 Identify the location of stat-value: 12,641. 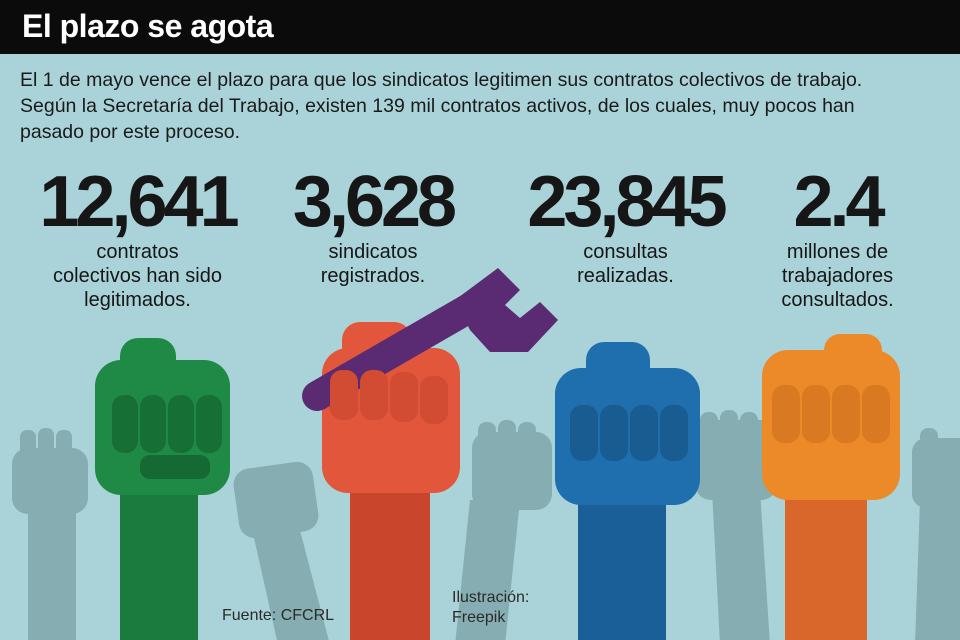
(139, 202).